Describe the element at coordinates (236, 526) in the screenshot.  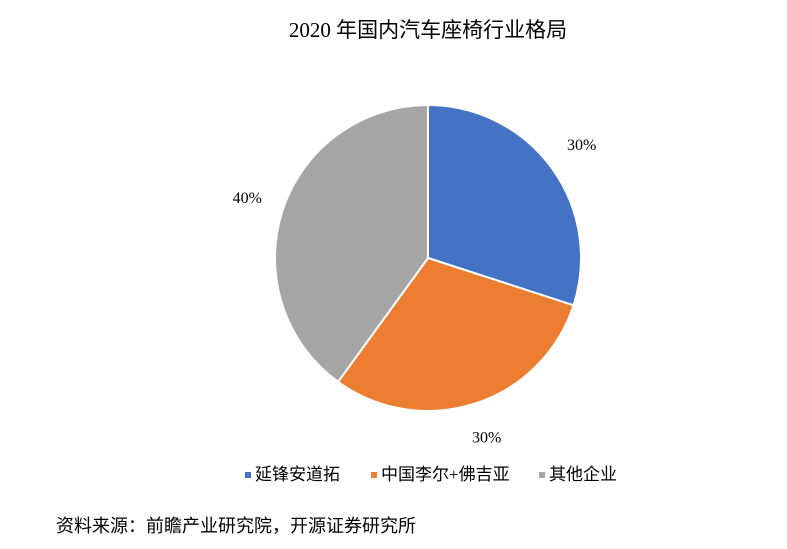
I see `source-note: 资料来源：前瞻产业研究院，开源证券研究所` at that location.